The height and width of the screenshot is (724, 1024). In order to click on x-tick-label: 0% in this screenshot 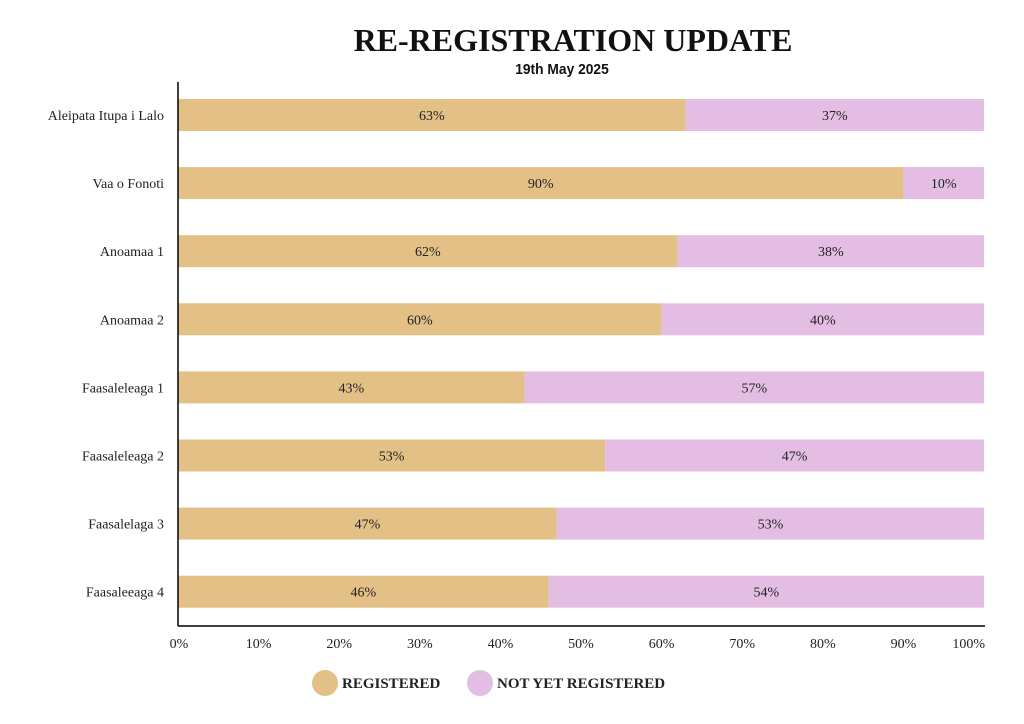, I will do `click(179, 644)`.